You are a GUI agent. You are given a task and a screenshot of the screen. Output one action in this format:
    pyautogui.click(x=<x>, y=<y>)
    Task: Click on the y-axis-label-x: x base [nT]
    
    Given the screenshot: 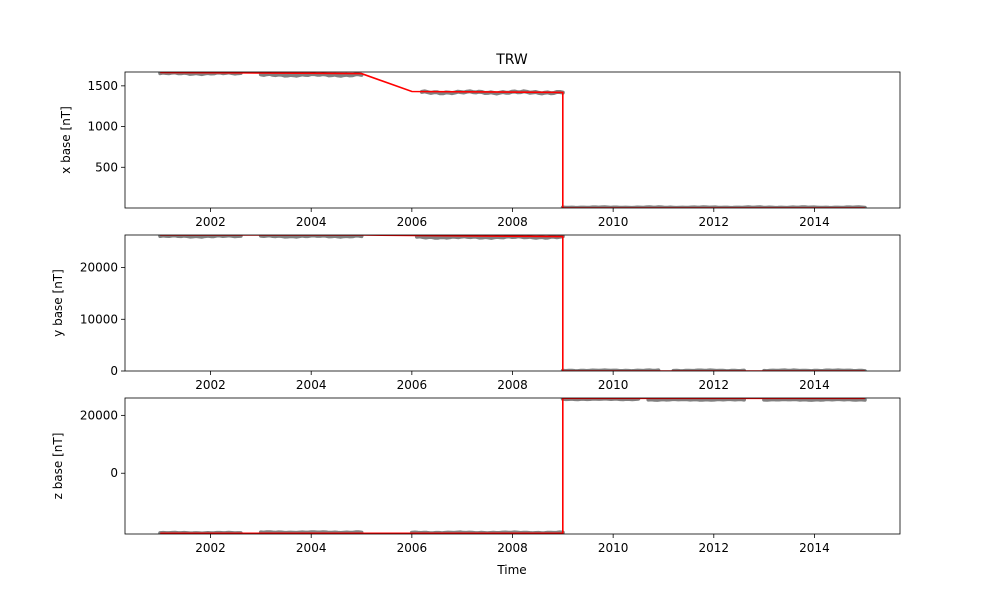 What is the action you would take?
    pyautogui.click(x=66, y=140)
    